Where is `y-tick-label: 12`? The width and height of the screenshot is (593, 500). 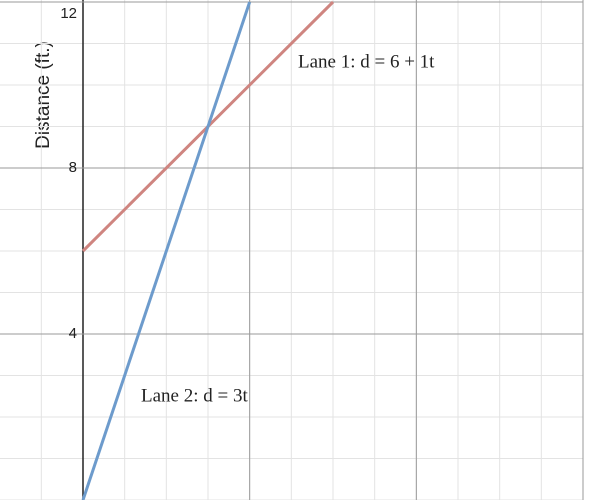
y-tick-label: 12 is located at coordinates (68, 13).